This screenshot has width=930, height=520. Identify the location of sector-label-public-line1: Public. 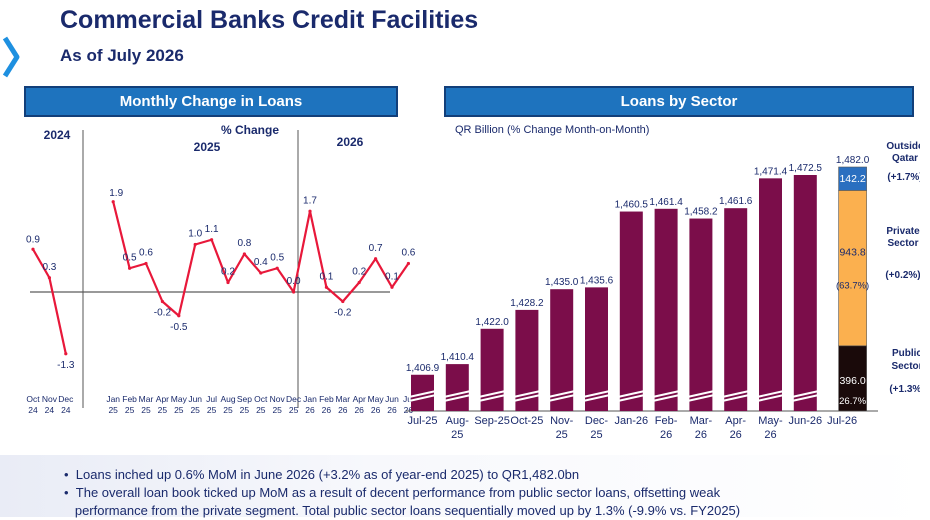
(906, 353).